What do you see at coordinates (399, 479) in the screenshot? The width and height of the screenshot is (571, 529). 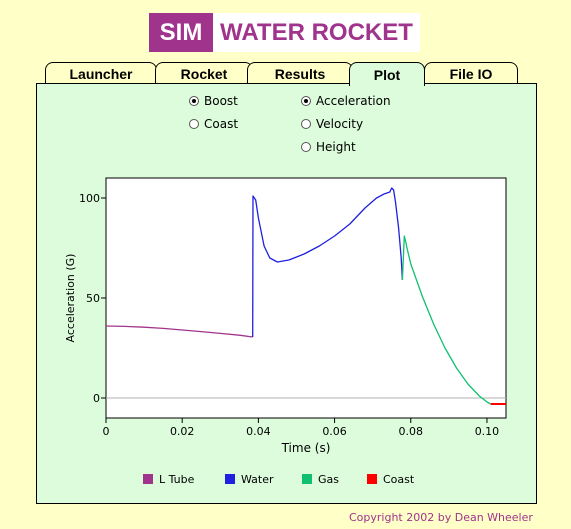 I see `legend-label: Coast` at bounding box center [399, 479].